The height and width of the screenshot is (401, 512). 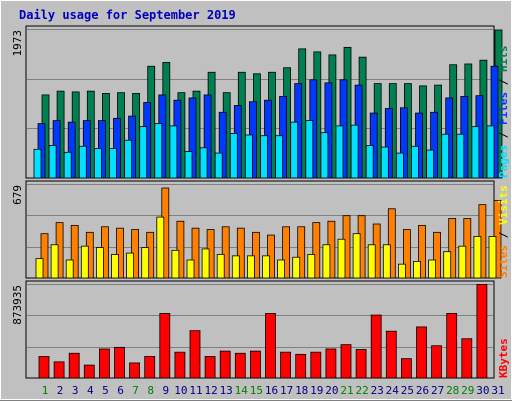 What do you see at coordinates (503, 205) in the screenshot?
I see `legend-visits: Visits` at bounding box center [503, 205].